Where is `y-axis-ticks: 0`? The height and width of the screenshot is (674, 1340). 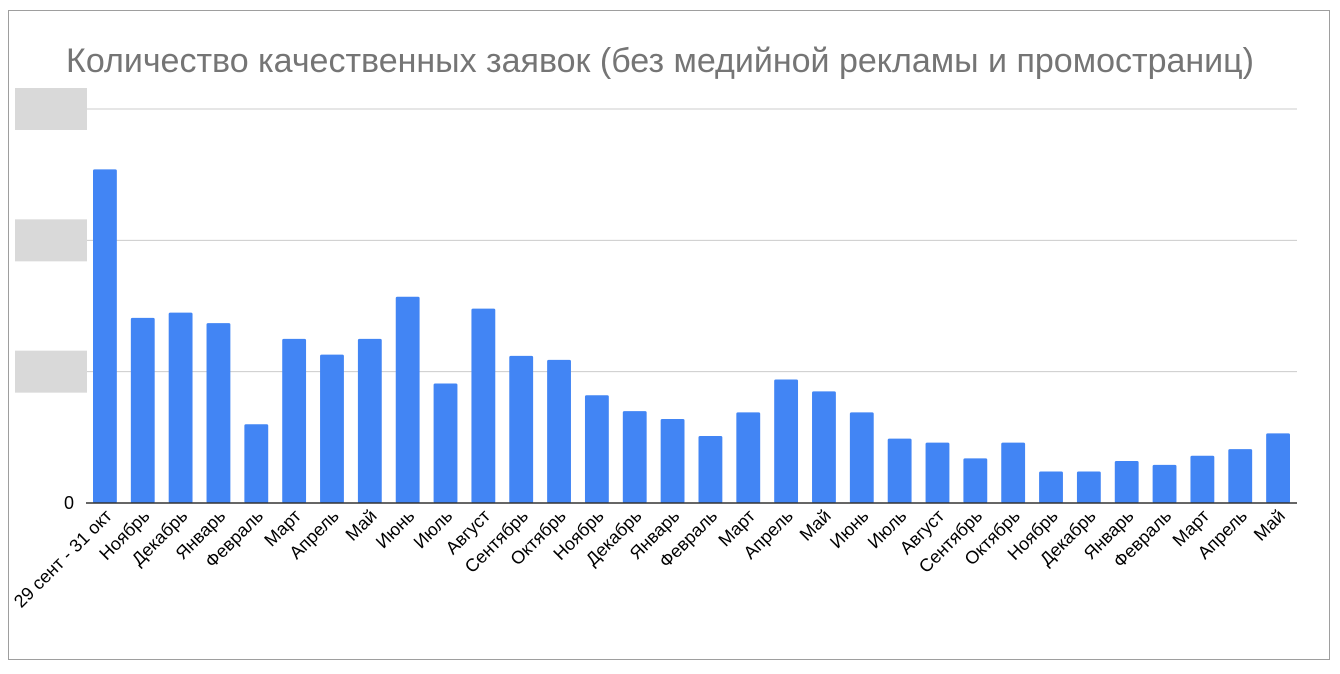
y-axis-ticks: 0 is located at coordinates (69, 503).